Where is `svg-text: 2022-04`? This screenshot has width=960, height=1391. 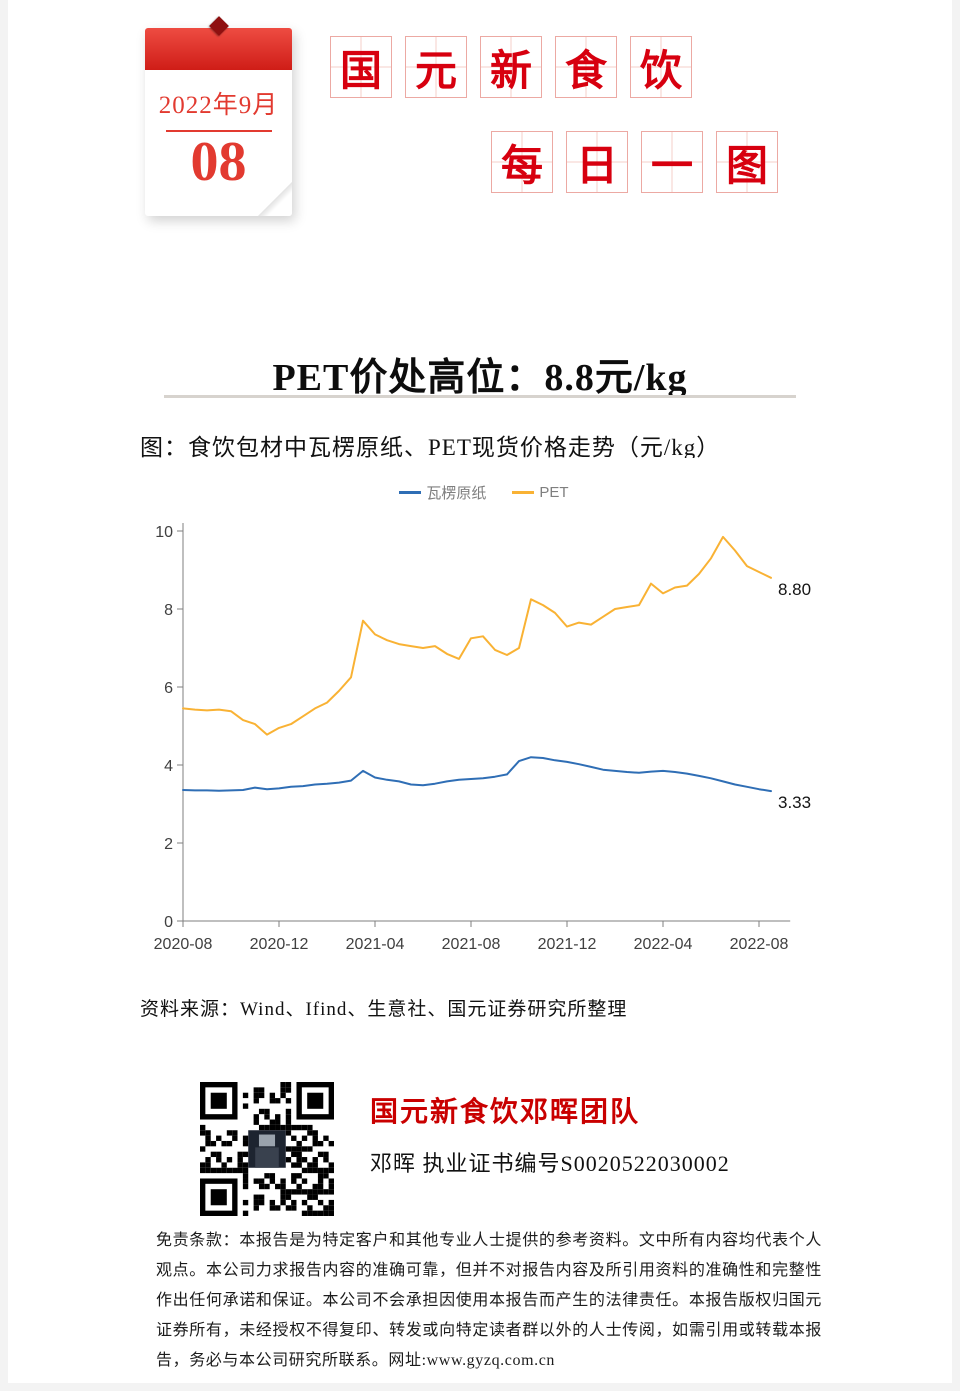
svg-text: 2022-04 is located at coordinates (663, 944).